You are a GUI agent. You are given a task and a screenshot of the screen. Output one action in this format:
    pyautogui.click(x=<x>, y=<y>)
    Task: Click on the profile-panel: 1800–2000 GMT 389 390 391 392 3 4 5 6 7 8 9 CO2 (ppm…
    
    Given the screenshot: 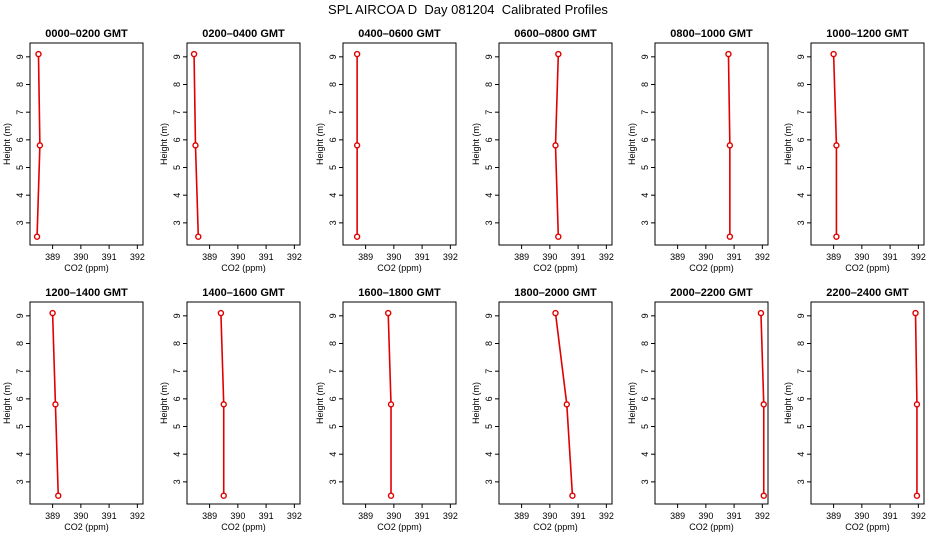 What is the action you would take?
    pyautogui.click(x=542, y=409)
    